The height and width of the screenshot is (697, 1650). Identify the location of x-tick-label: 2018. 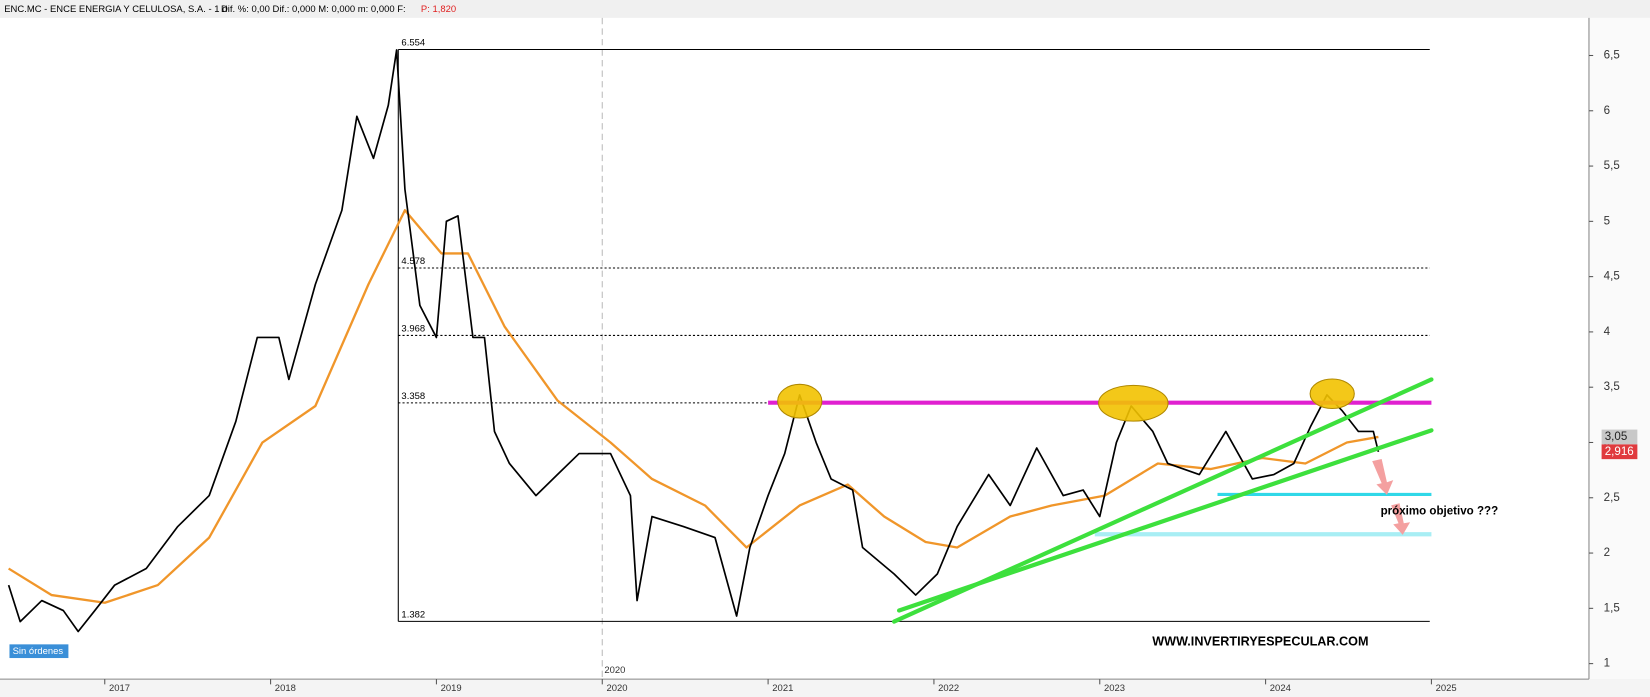
(285, 688).